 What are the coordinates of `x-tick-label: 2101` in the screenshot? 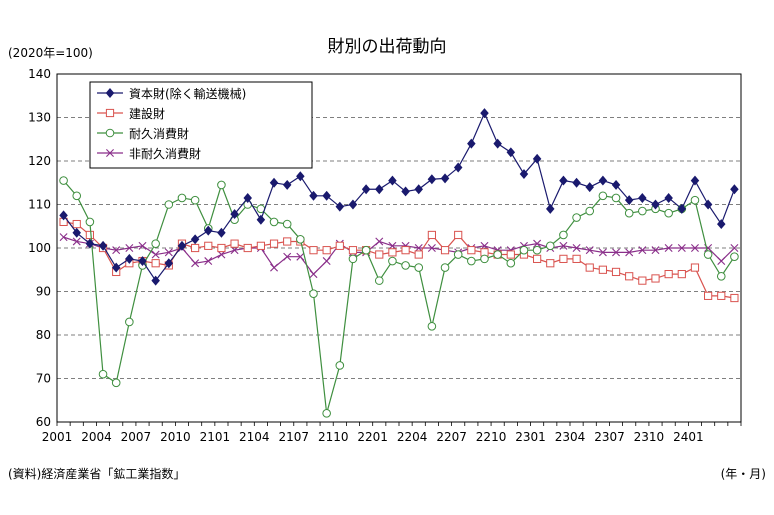 It's located at (215, 437).